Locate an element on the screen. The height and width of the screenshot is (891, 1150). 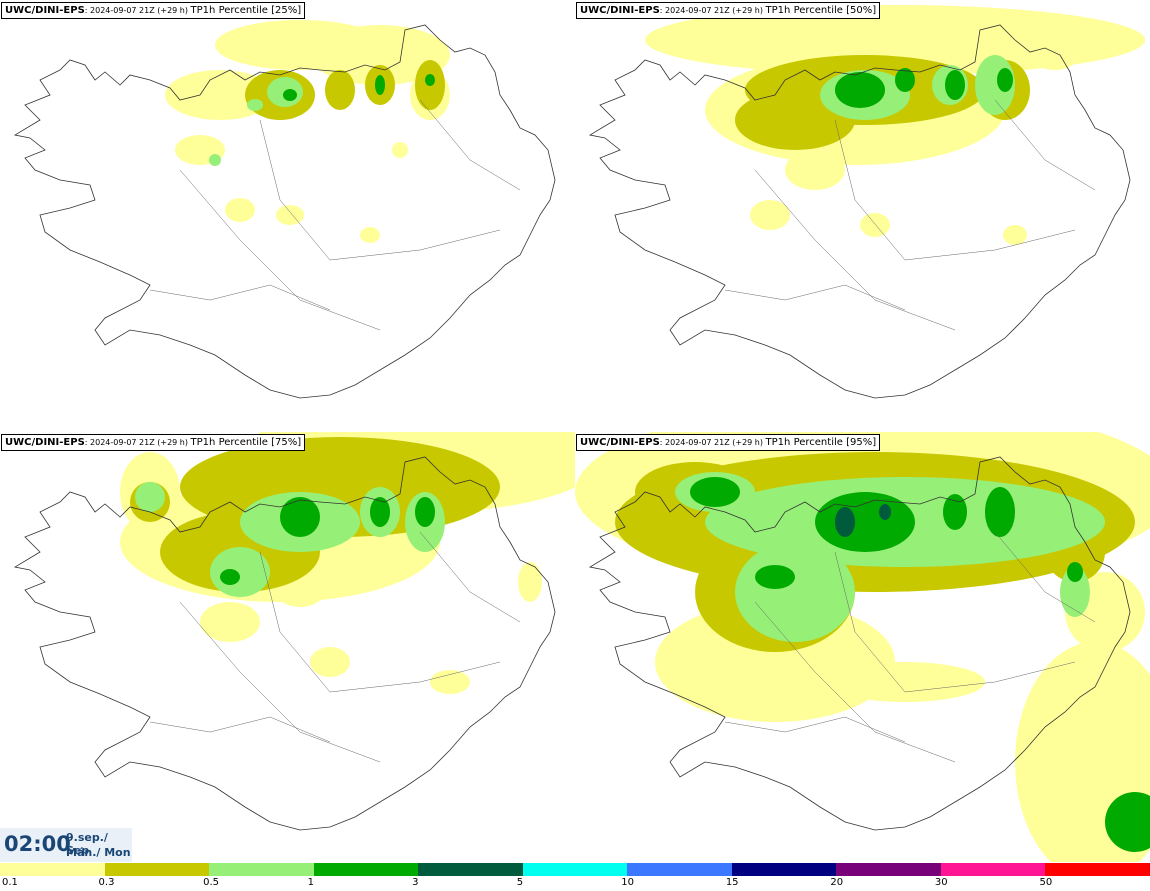
valid-time: 02:00 is located at coordinates (37, 844).